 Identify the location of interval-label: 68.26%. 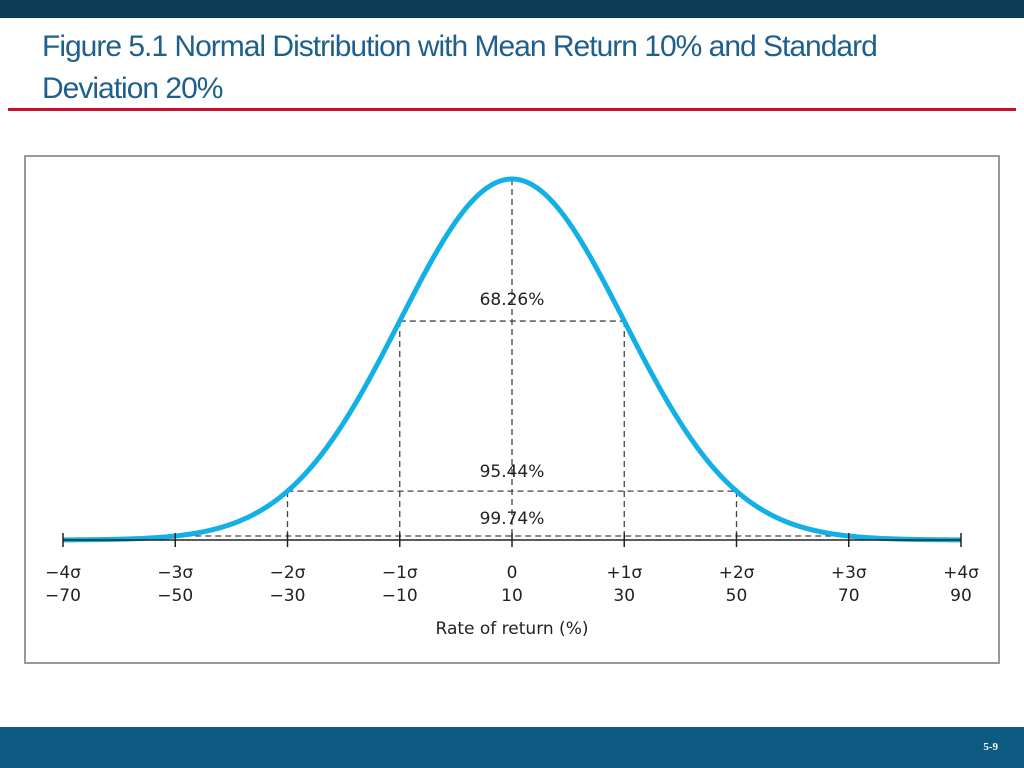
(512, 300).